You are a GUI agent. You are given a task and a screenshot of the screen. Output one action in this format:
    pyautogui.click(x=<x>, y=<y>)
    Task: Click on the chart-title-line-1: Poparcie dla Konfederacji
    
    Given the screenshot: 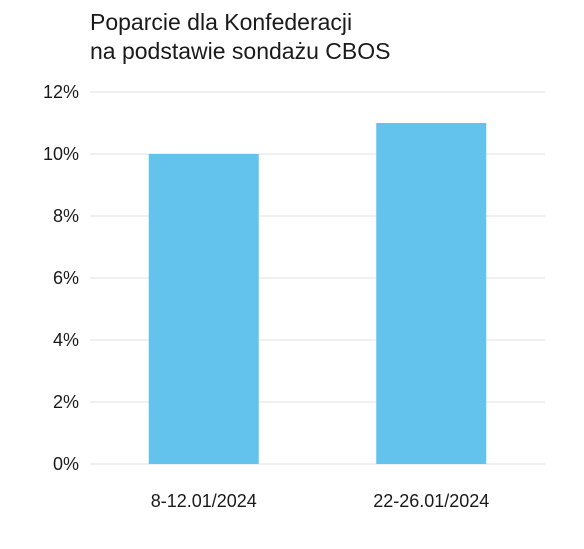 What is the action you would take?
    pyautogui.click(x=221, y=22)
    